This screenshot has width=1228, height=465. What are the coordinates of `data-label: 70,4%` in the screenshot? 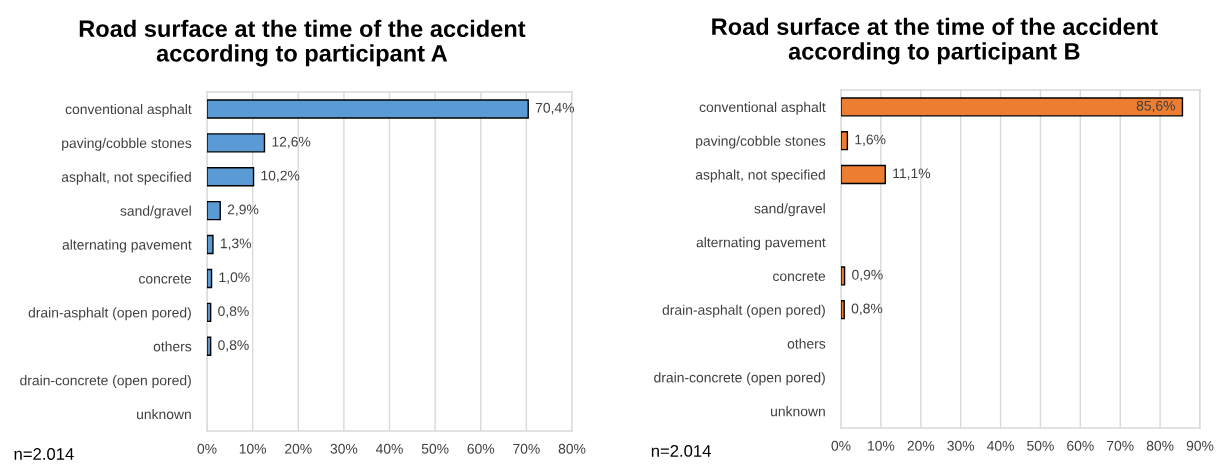 It's located at (555, 108).